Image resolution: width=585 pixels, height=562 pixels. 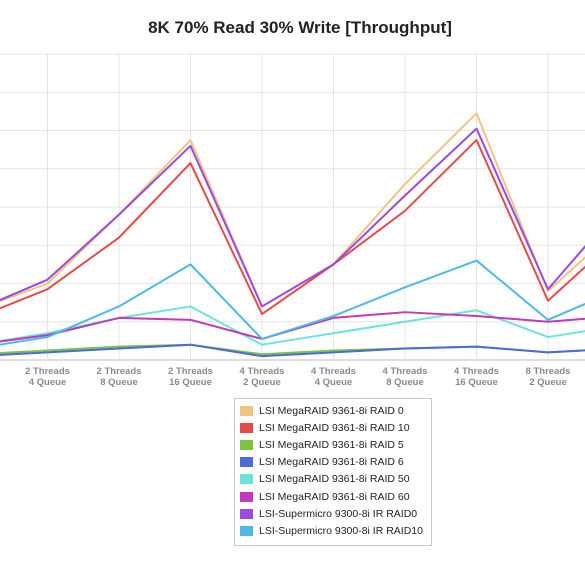 What do you see at coordinates (331, 444) in the screenshot?
I see `legend-label: LSI MegaRAID 9361-8i RAID 5` at bounding box center [331, 444].